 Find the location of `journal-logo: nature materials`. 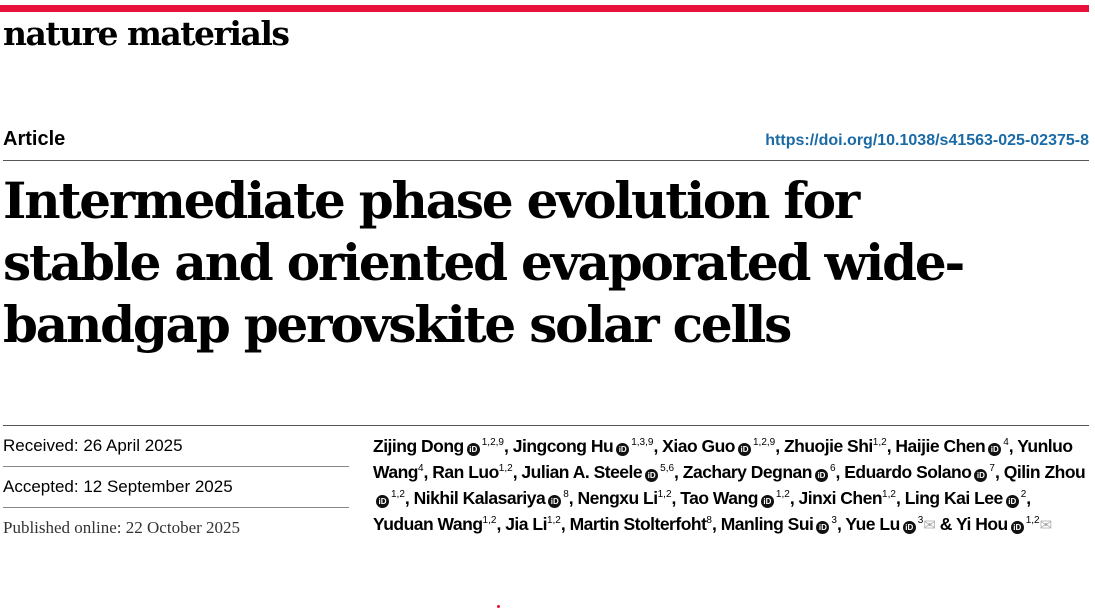

journal-logo: nature materials is located at coordinates (146, 33).